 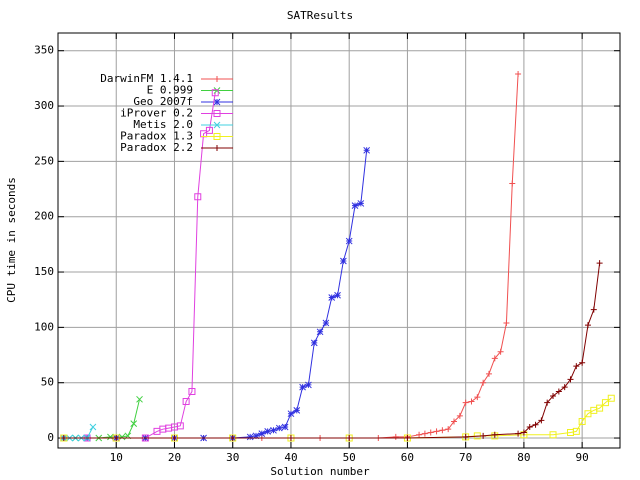 I want to click on y-tick-label: 150, so click(x=44, y=271).